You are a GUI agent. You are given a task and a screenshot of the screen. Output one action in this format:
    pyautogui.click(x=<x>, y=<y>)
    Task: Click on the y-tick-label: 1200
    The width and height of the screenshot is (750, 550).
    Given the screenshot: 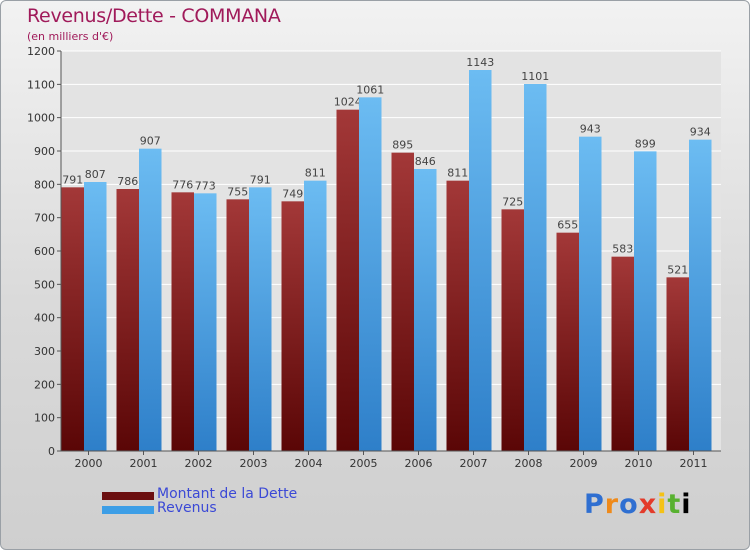 What is the action you would take?
    pyautogui.click(x=41, y=51)
    